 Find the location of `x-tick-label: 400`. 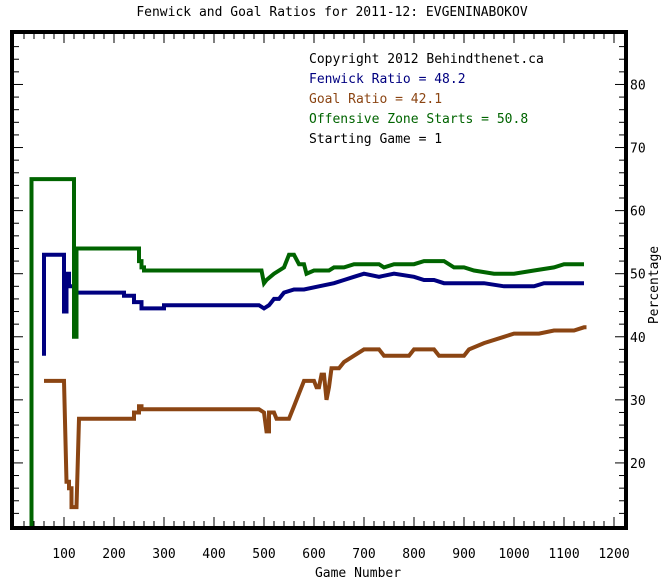

x-tick-label: 400 is located at coordinates (213, 554).